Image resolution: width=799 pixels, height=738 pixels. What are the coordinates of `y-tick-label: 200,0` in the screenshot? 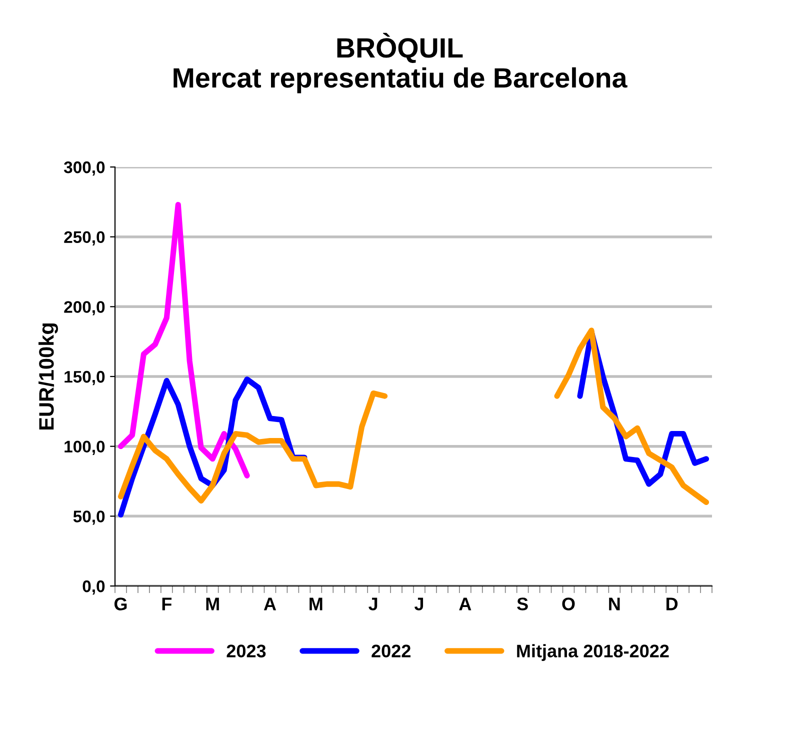 It's located at (84, 308).